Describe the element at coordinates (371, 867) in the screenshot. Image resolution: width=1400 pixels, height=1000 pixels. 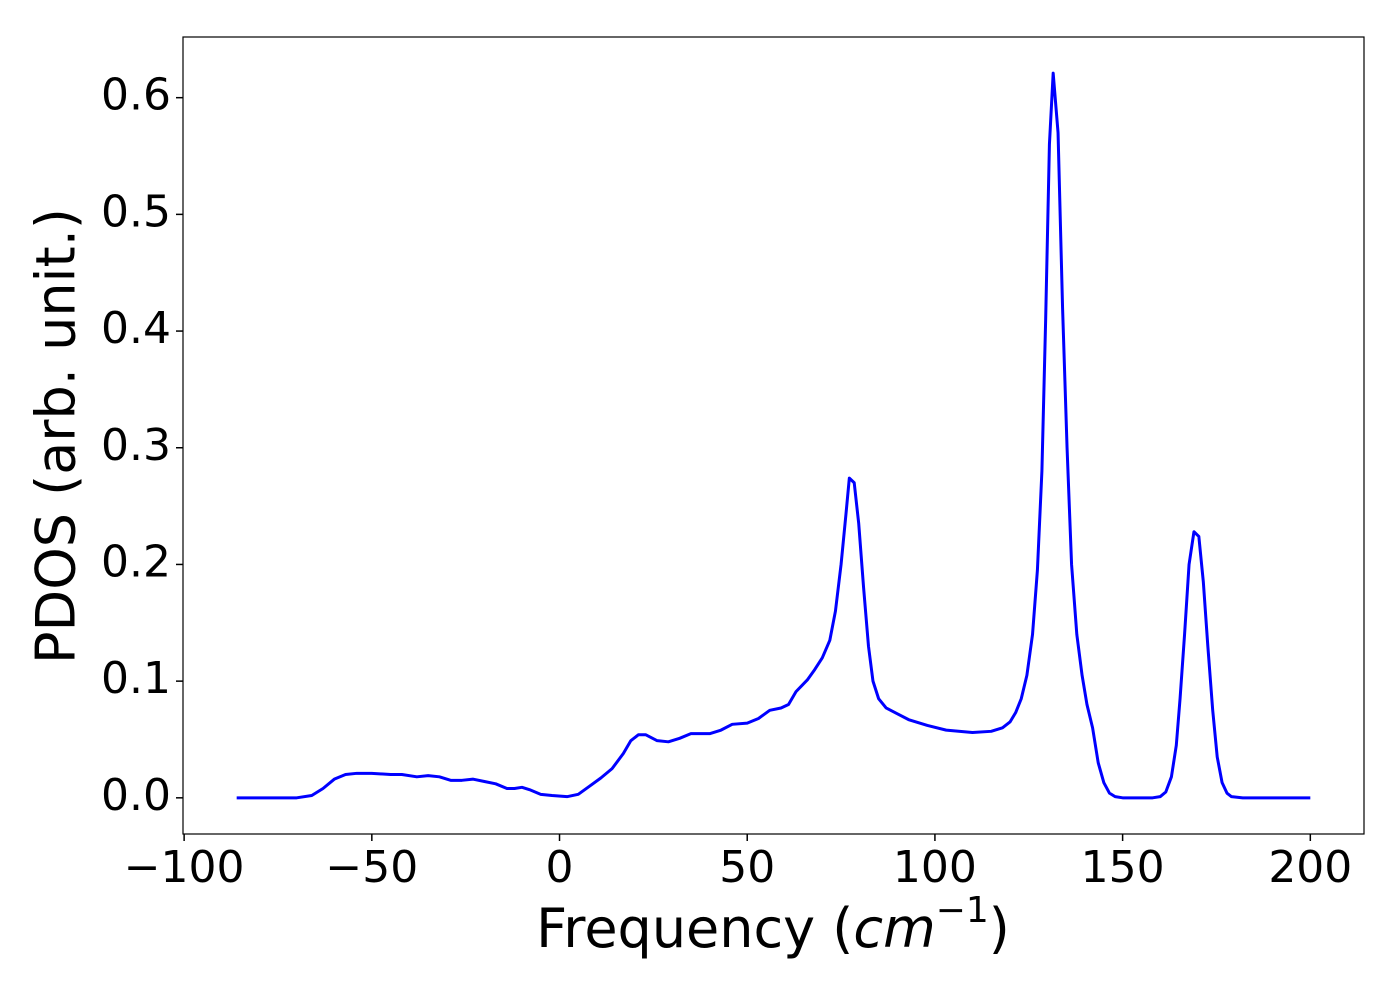
I see `x-tick-label: −50` at that location.